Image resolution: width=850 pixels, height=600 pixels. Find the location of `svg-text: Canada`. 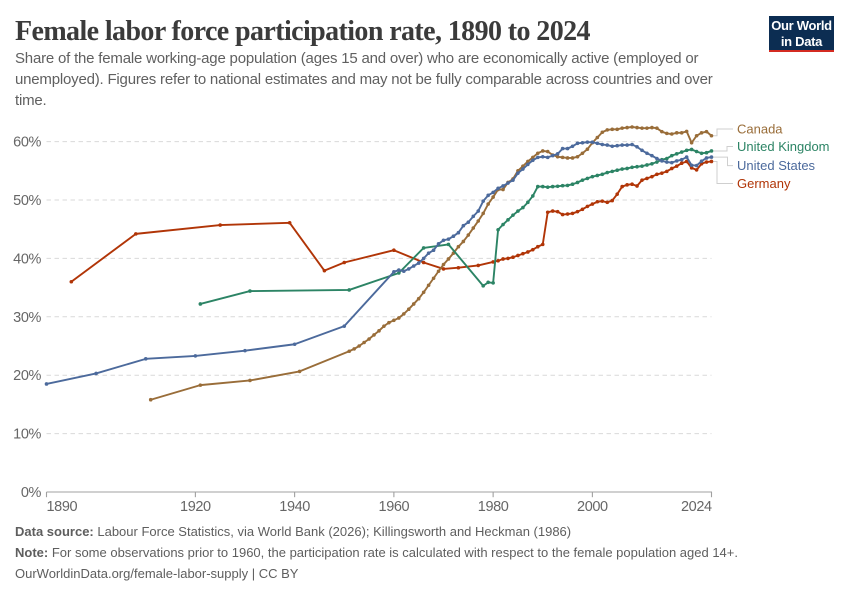

svg-text: Canada is located at coordinates (760, 129).